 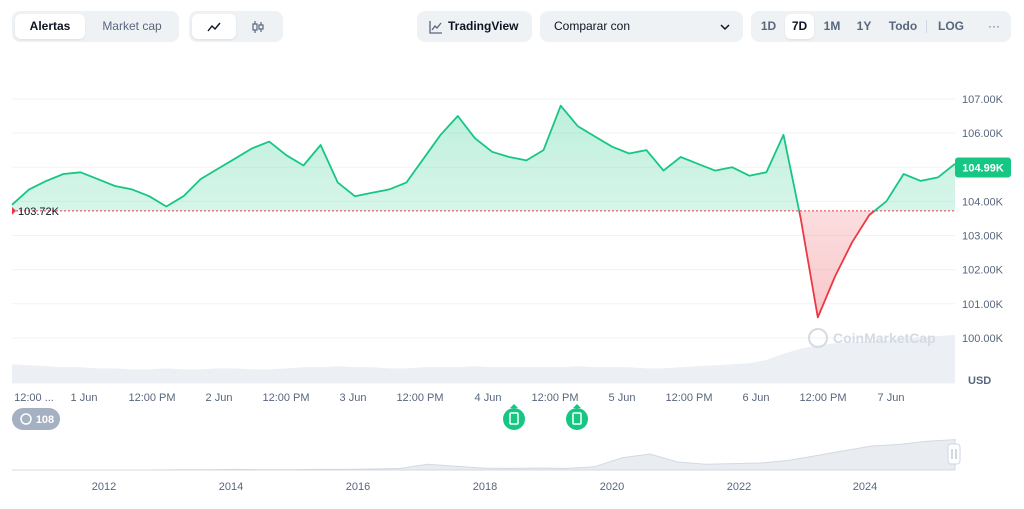 I want to click on baseline-marker, so click(x=14, y=210).